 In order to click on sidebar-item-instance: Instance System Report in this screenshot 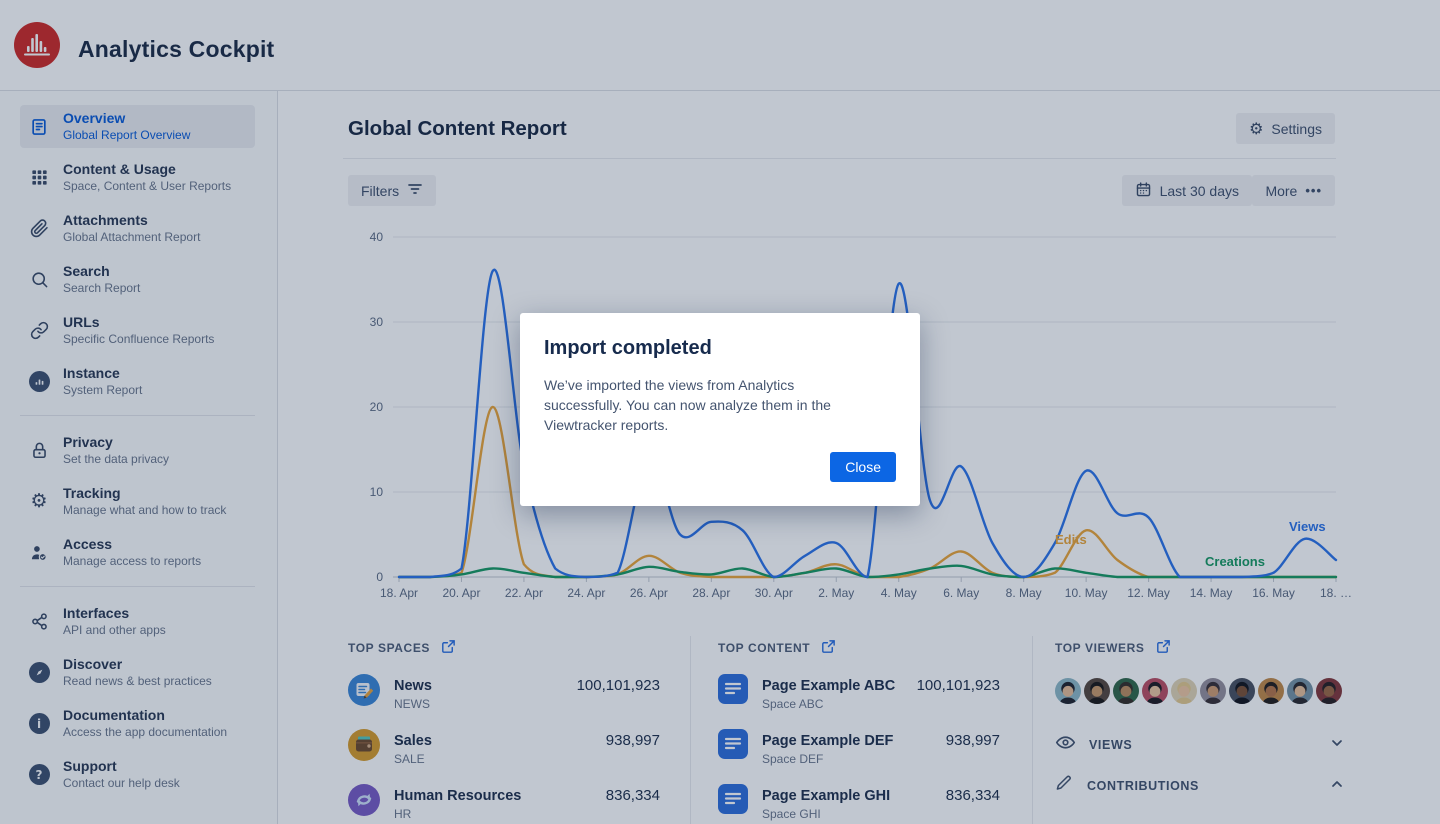, I will do `click(137, 381)`.